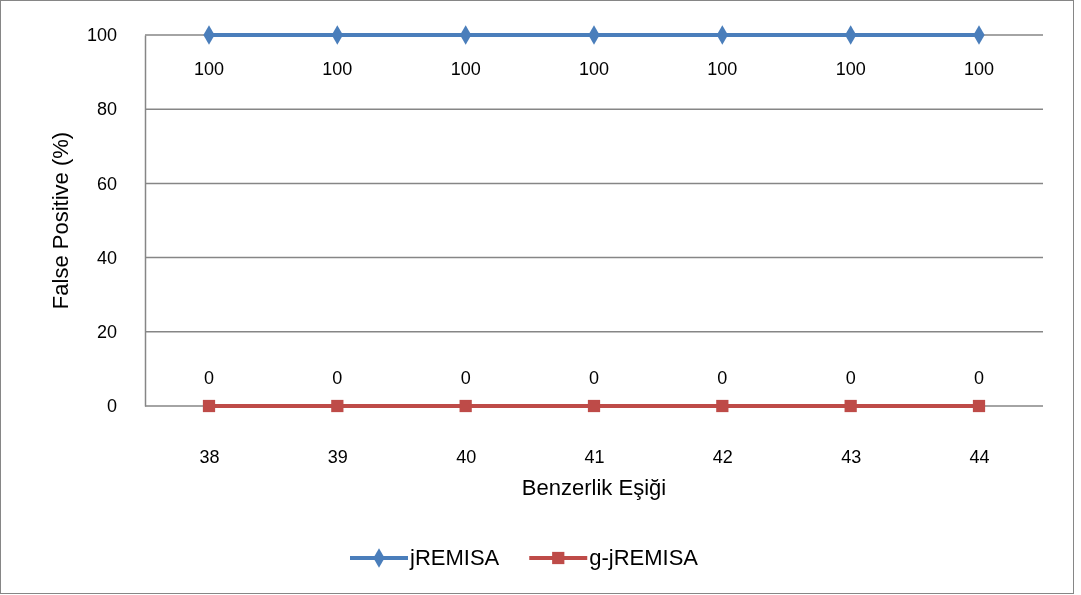 The height and width of the screenshot is (595, 1081). Describe the element at coordinates (594, 487) in the screenshot. I see `x-axis-title: Benzerlik Eşiği` at that location.